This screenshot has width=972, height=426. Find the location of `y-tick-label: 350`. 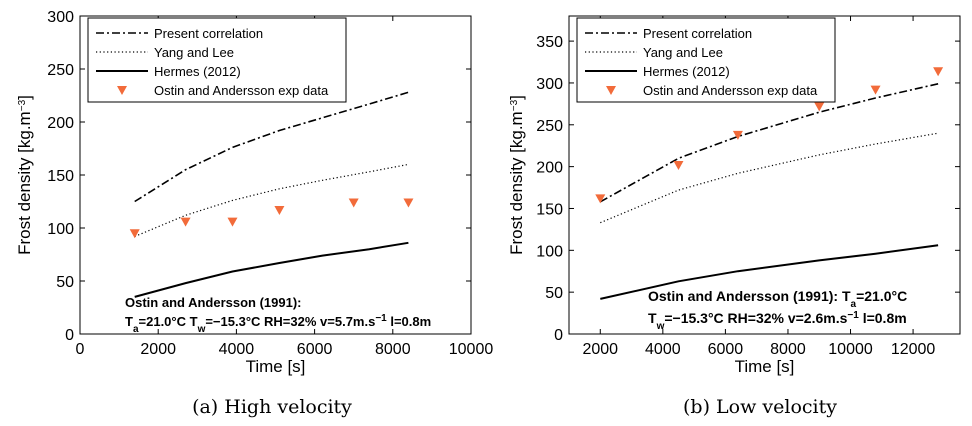

y-tick-label: 350 is located at coordinates (549, 42).